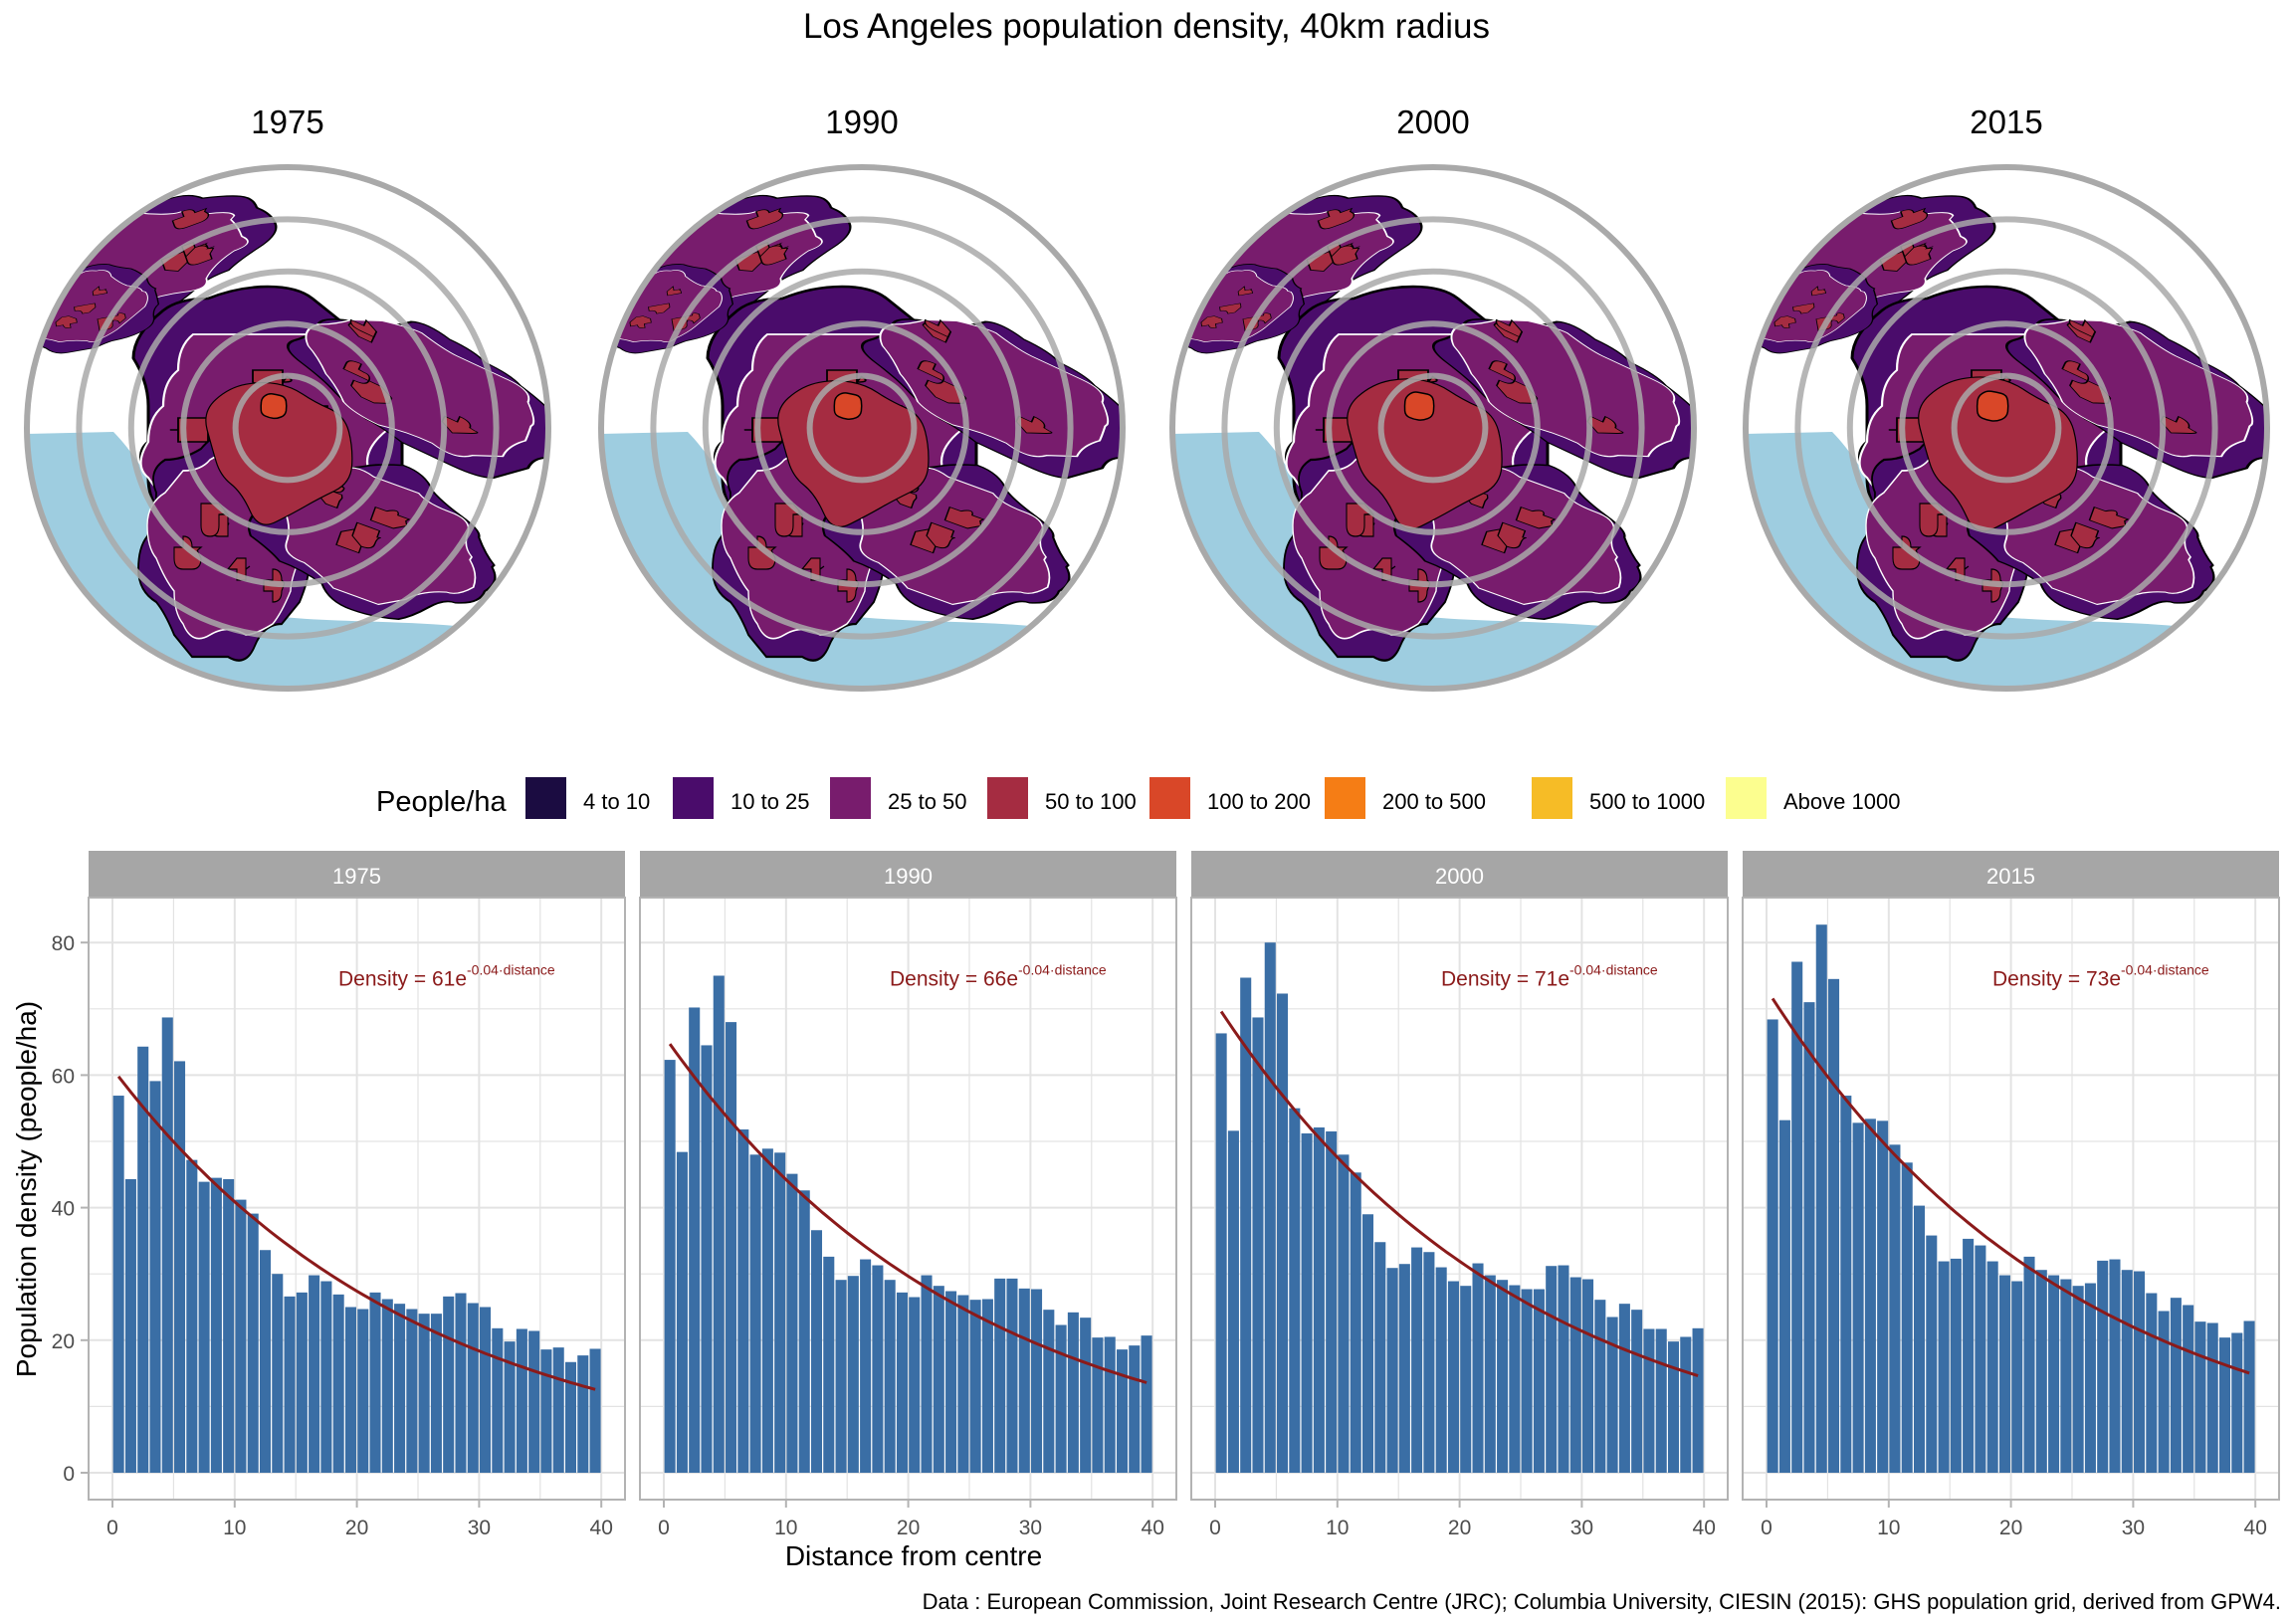 This screenshot has width=2293, height=1624. I want to click on map-panel: 2015, so click(2006, 398).